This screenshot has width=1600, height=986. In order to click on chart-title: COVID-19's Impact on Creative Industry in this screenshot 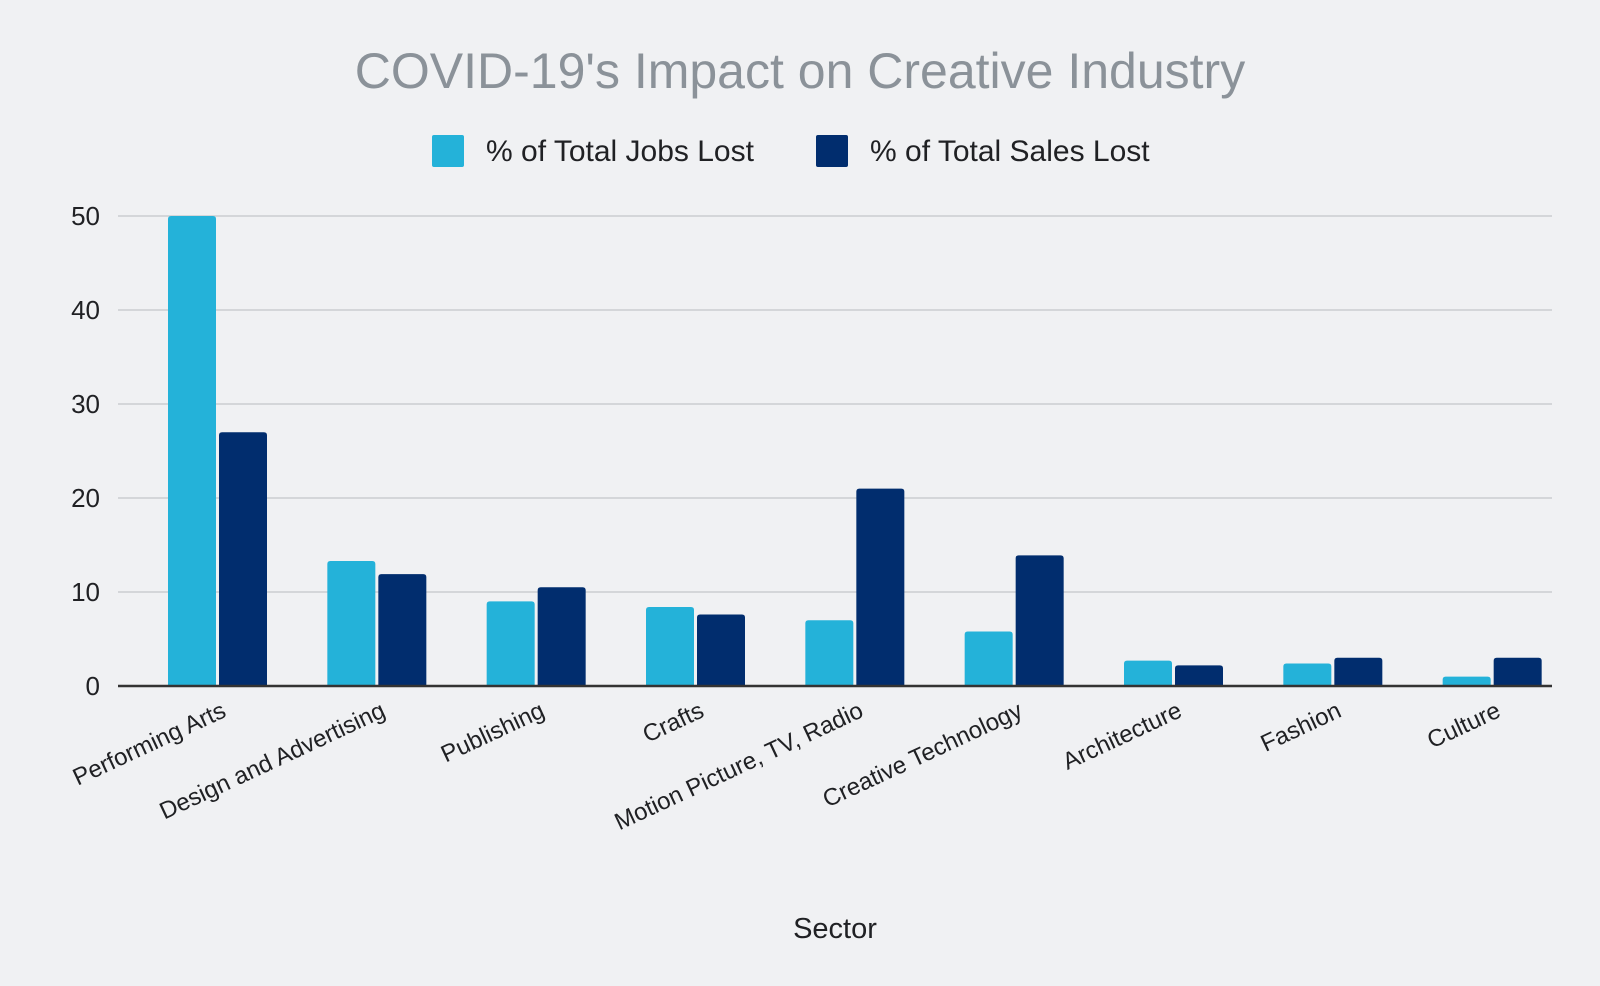, I will do `click(800, 71)`.